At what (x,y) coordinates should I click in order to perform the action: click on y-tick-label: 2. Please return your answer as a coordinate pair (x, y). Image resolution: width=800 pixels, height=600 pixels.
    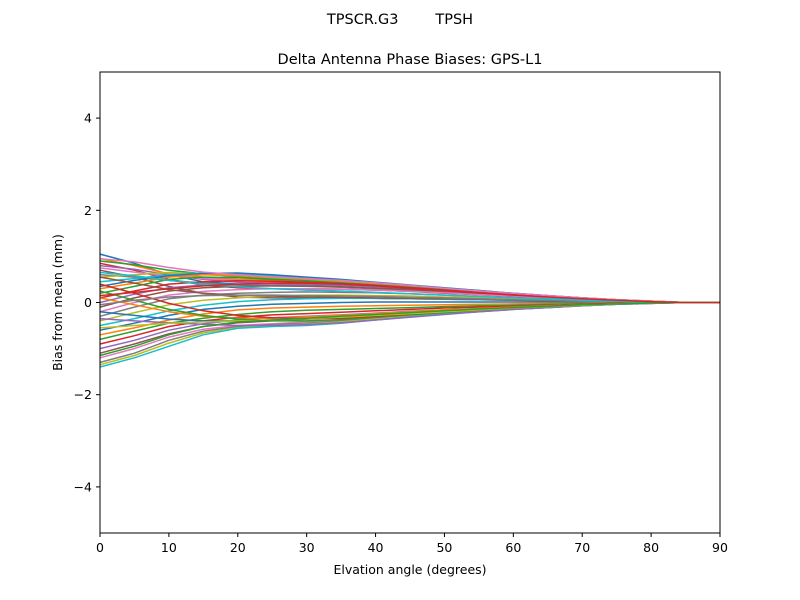
    Looking at the image, I should click on (88, 210).